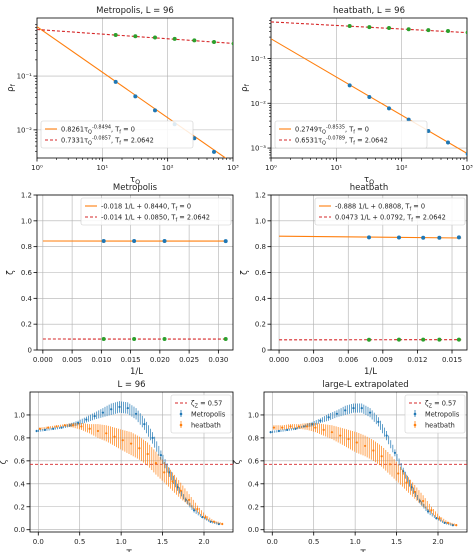 The height and width of the screenshot is (552, 474). What do you see at coordinates (440, 426) in the screenshot?
I see `legend-label: heatbath` at bounding box center [440, 426].